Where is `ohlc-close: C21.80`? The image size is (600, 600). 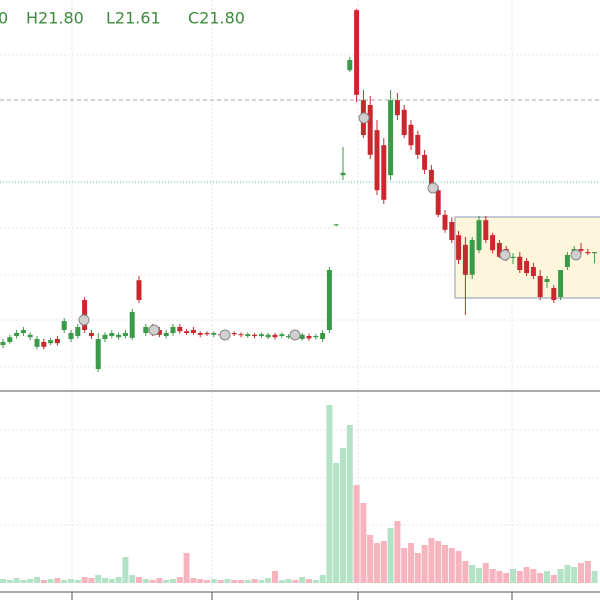
ohlc-close: C21.80 is located at coordinates (216, 18).